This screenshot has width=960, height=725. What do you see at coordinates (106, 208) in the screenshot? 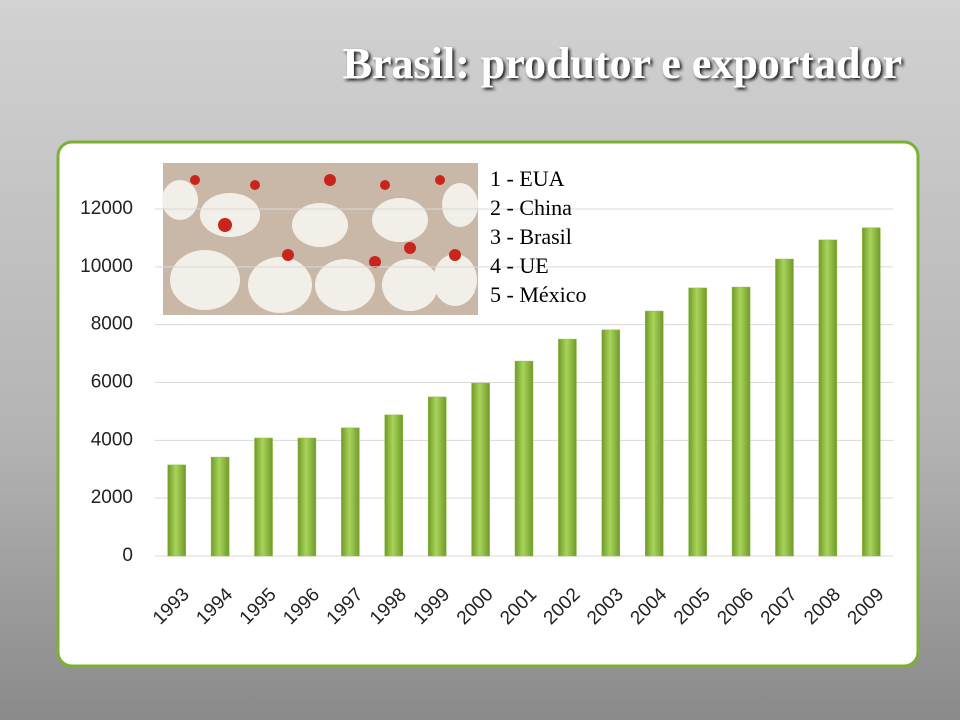
I see `y-tick-label: 12000` at bounding box center [106, 208].